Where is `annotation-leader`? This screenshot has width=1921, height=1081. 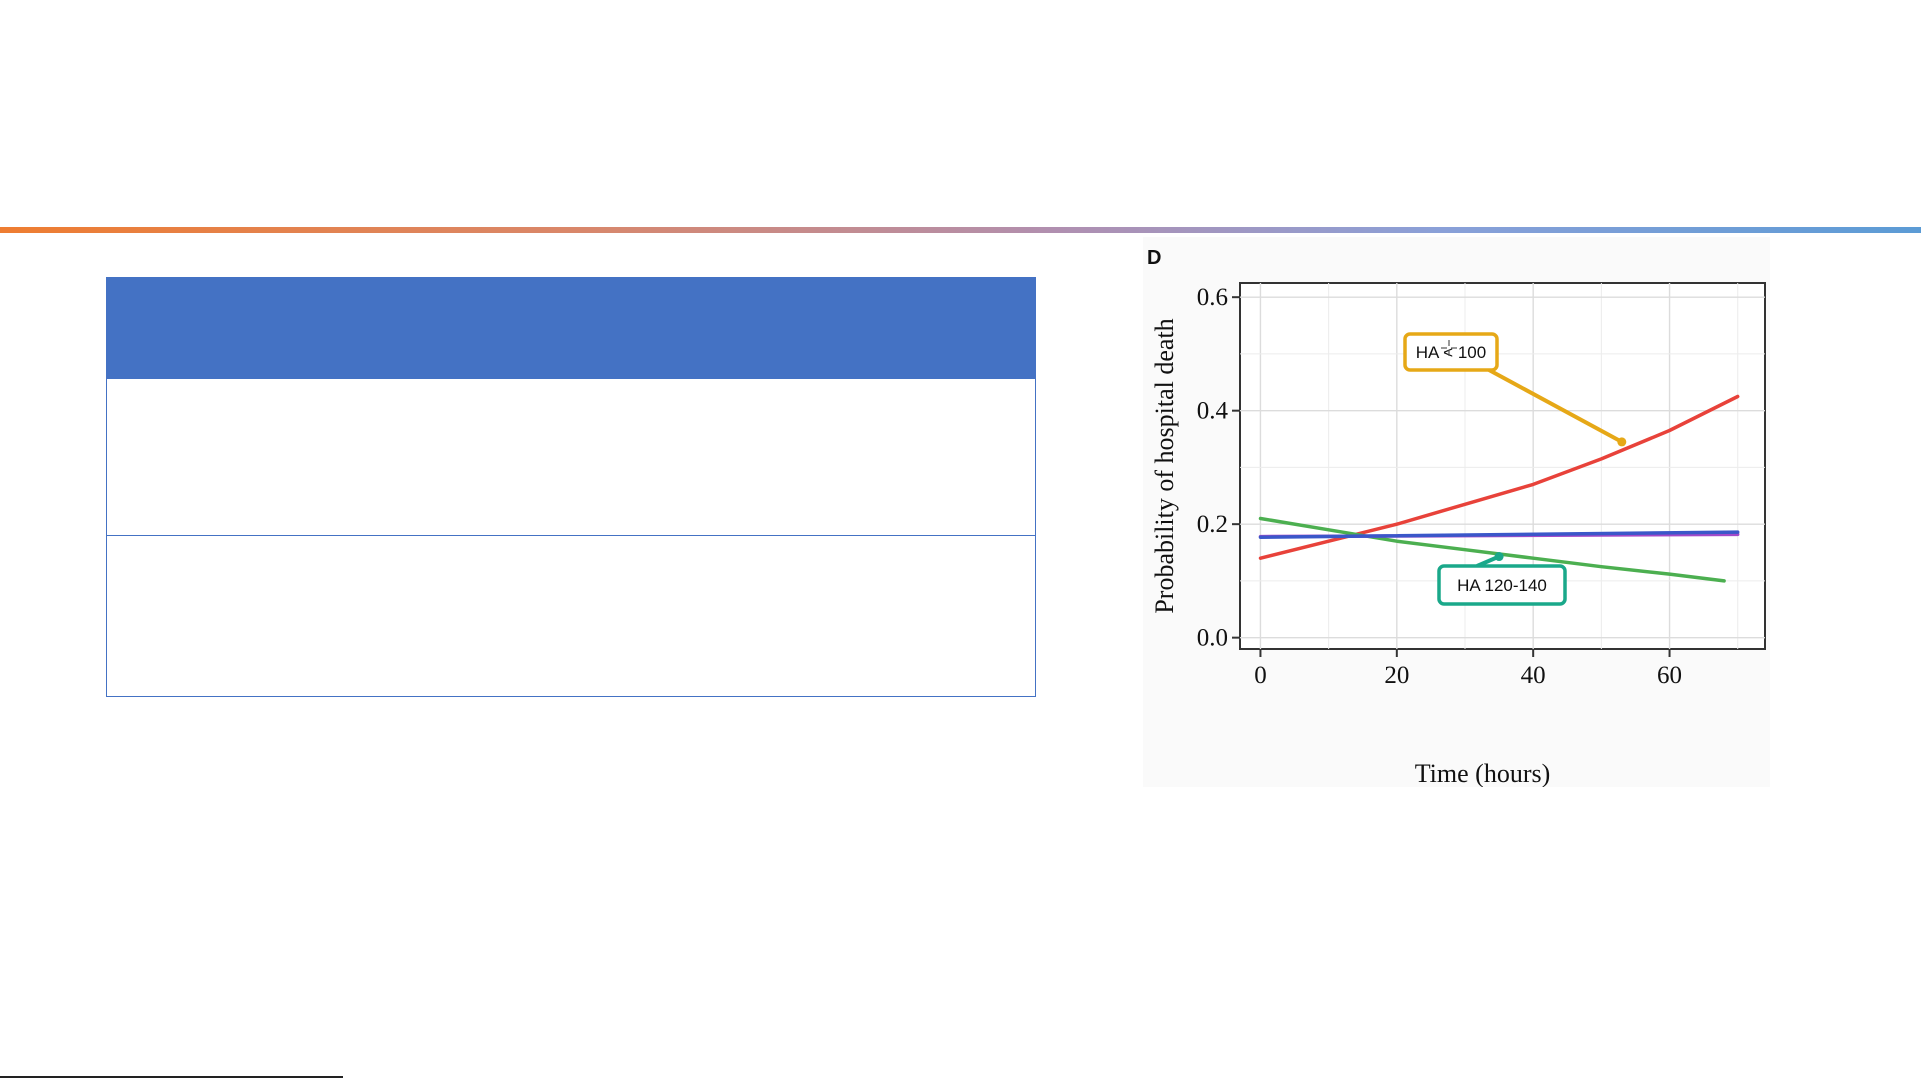
annotation-leader is located at coordinates (1555, 406).